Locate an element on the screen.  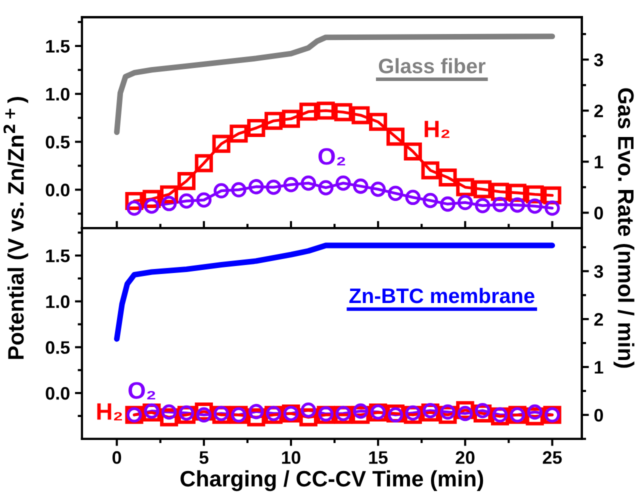
y-axis-title: Potential (V vs. Zn/Zn$^{2+}$) is located at coordinates (16, 227).